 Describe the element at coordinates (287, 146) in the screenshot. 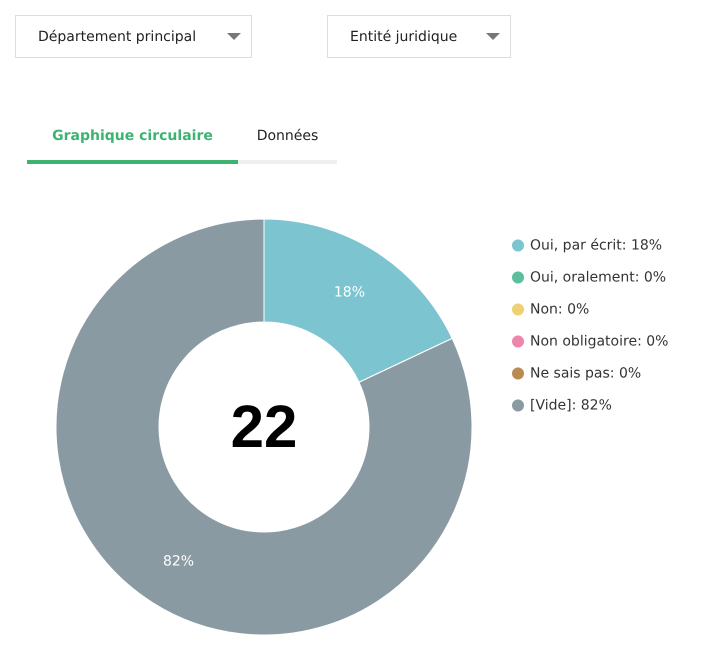

I see `text: Données` at that location.